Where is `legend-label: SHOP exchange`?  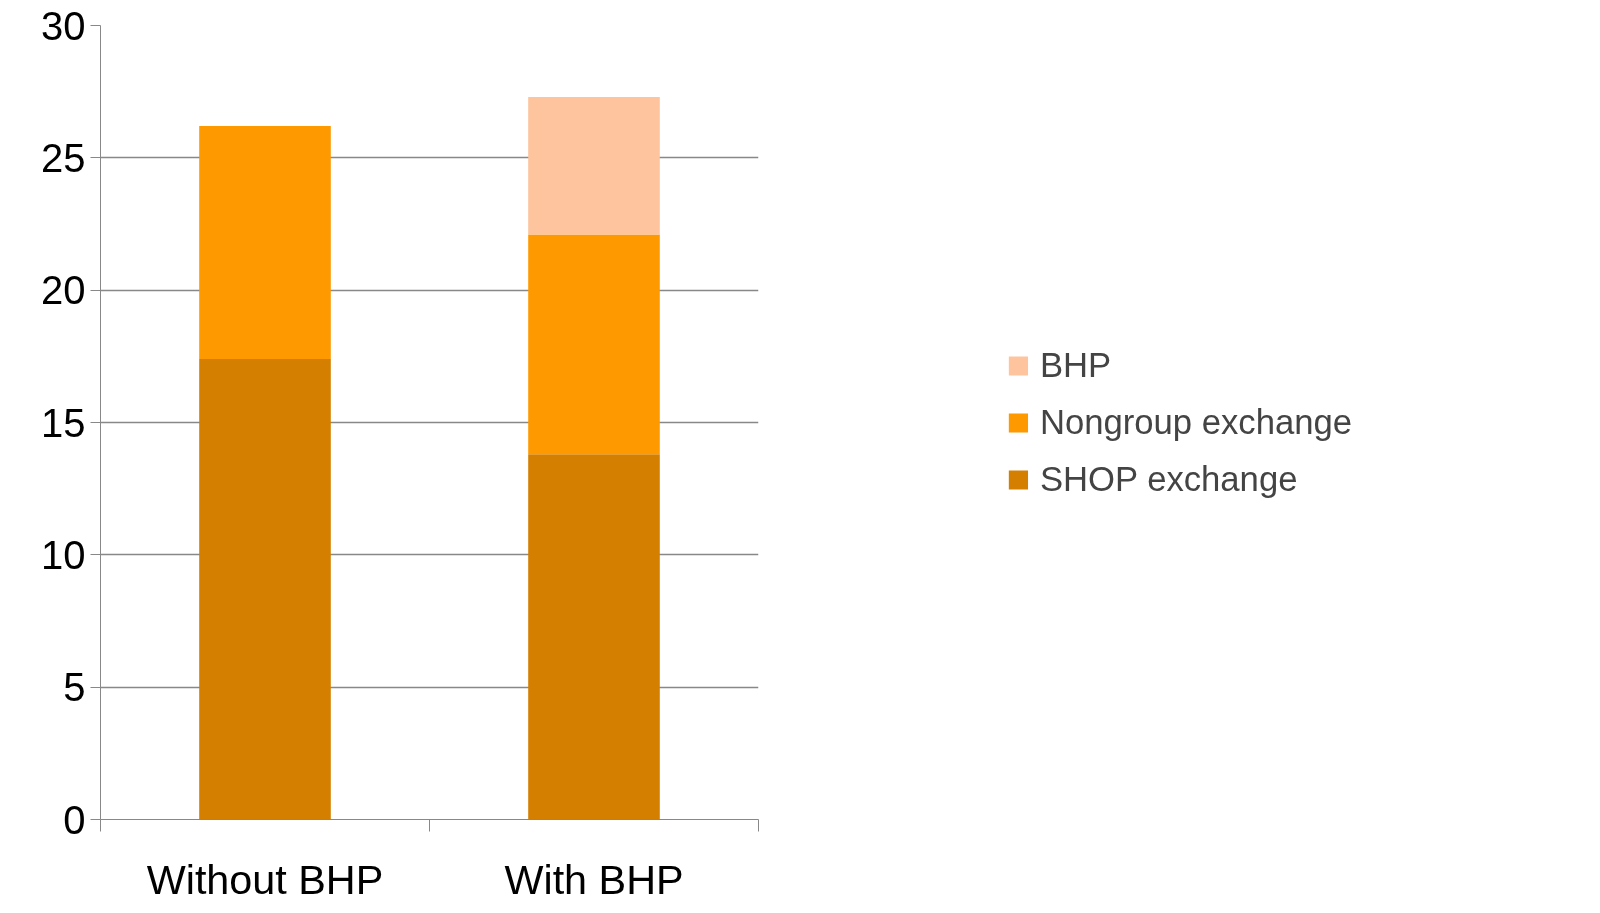 legend-label: SHOP exchange is located at coordinates (1168, 479).